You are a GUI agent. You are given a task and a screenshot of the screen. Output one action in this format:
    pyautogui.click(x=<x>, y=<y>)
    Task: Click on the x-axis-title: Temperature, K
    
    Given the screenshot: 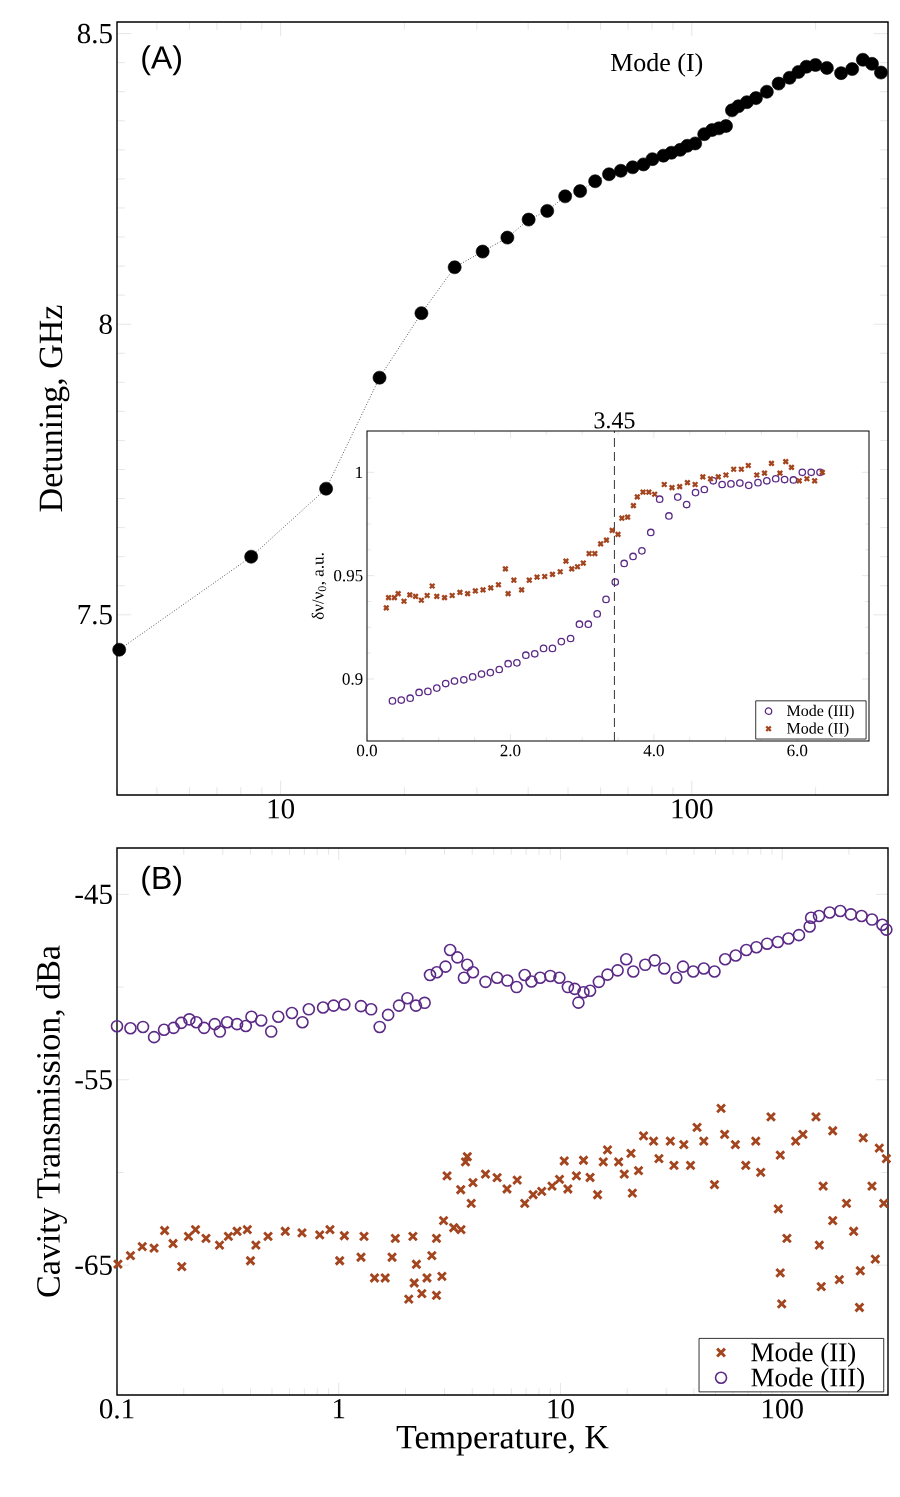 What is the action you would take?
    pyautogui.click(x=502, y=1441)
    